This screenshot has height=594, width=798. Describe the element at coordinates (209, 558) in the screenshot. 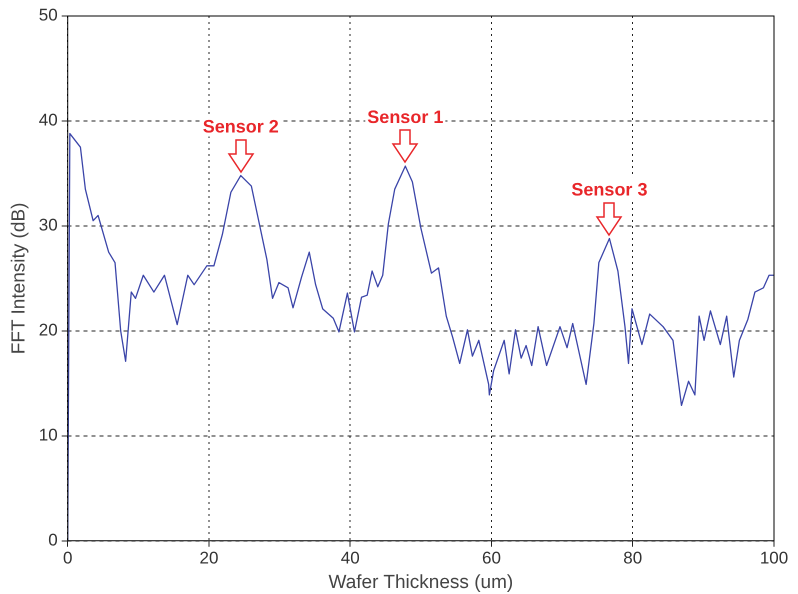

I see `x-tick-label: 20` at that location.